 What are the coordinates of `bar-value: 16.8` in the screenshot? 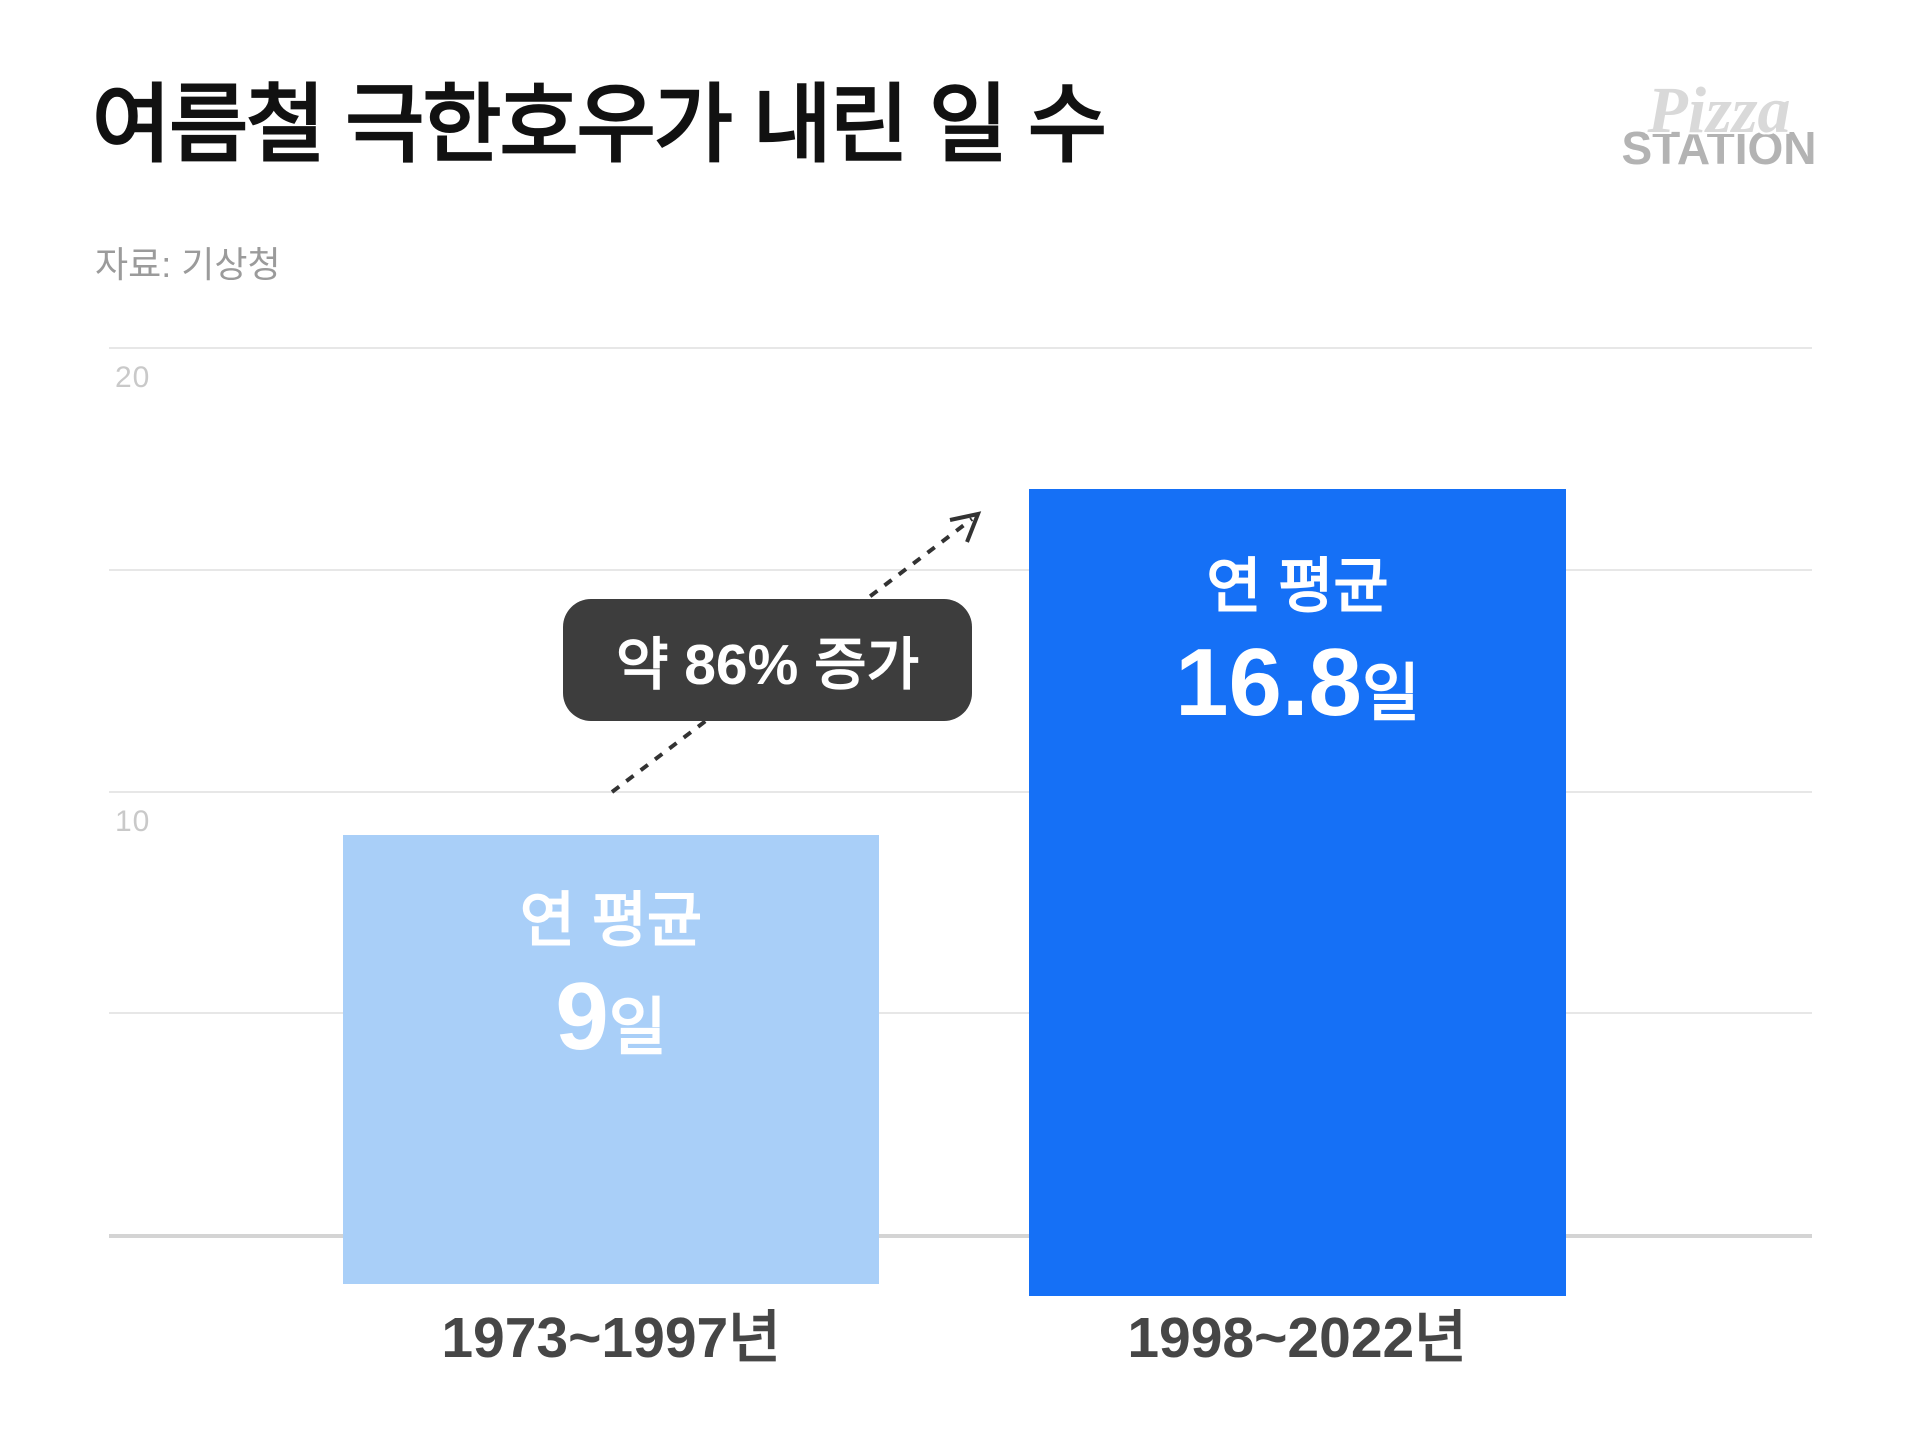 It's located at (1268, 682).